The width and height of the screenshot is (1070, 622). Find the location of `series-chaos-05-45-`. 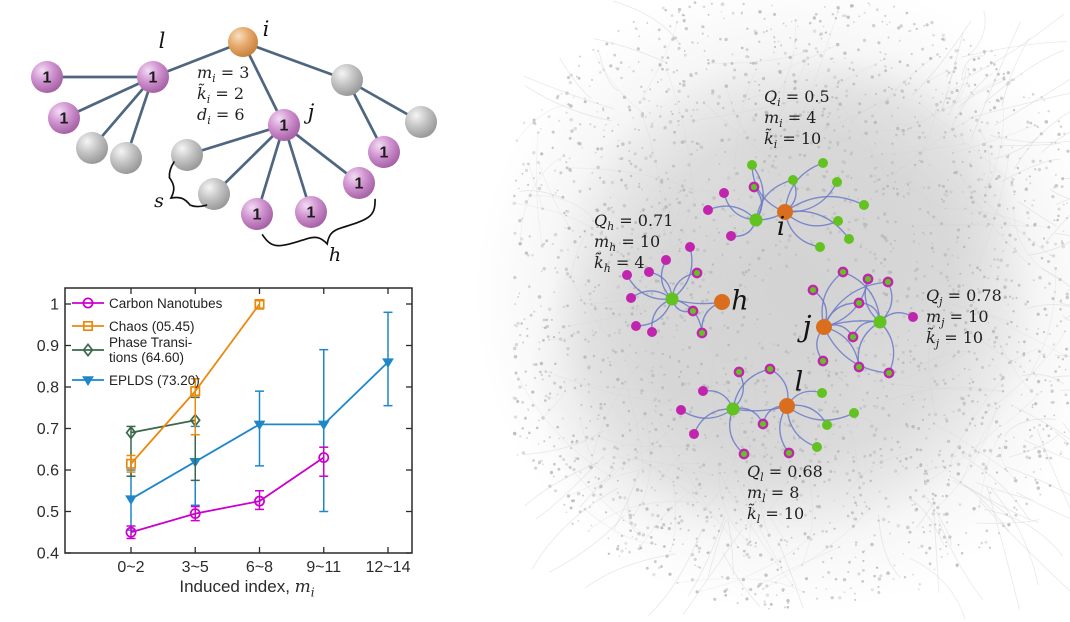

series-chaos-05-45- is located at coordinates (195, 385).